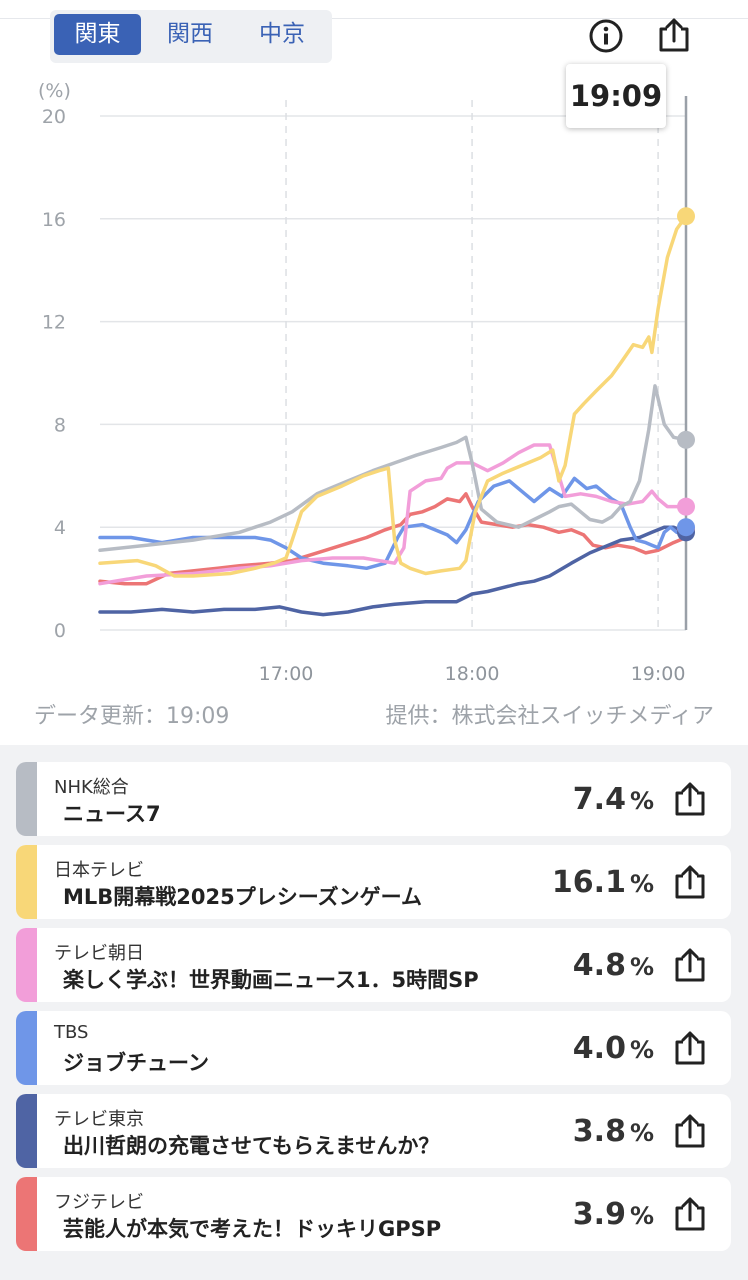 The image size is (748, 1280). Describe the element at coordinates (613, 965) in the screenshot. I see `rating-value: 4.8%` at that location.